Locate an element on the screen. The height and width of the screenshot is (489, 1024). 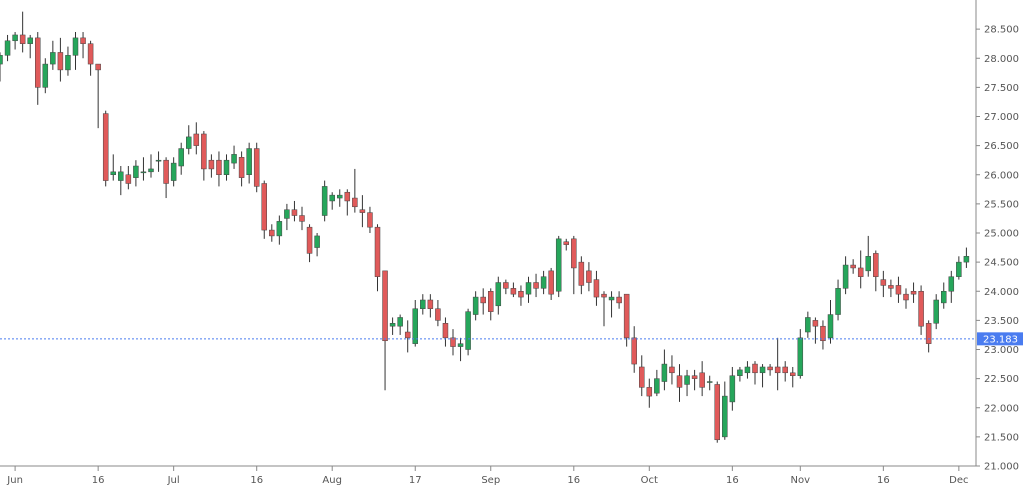
x-tick-label: Dec is located at coordinates (958, 480).